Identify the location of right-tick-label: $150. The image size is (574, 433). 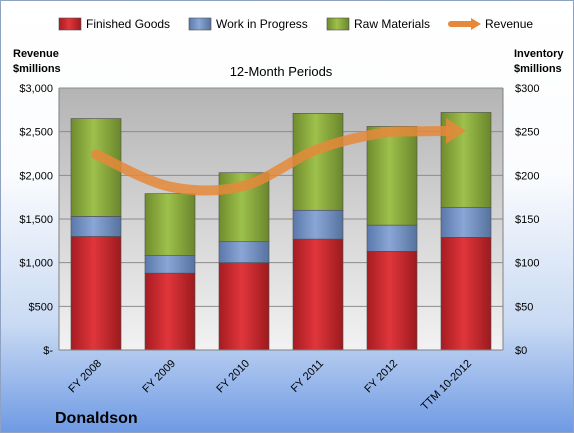
(527, 220).